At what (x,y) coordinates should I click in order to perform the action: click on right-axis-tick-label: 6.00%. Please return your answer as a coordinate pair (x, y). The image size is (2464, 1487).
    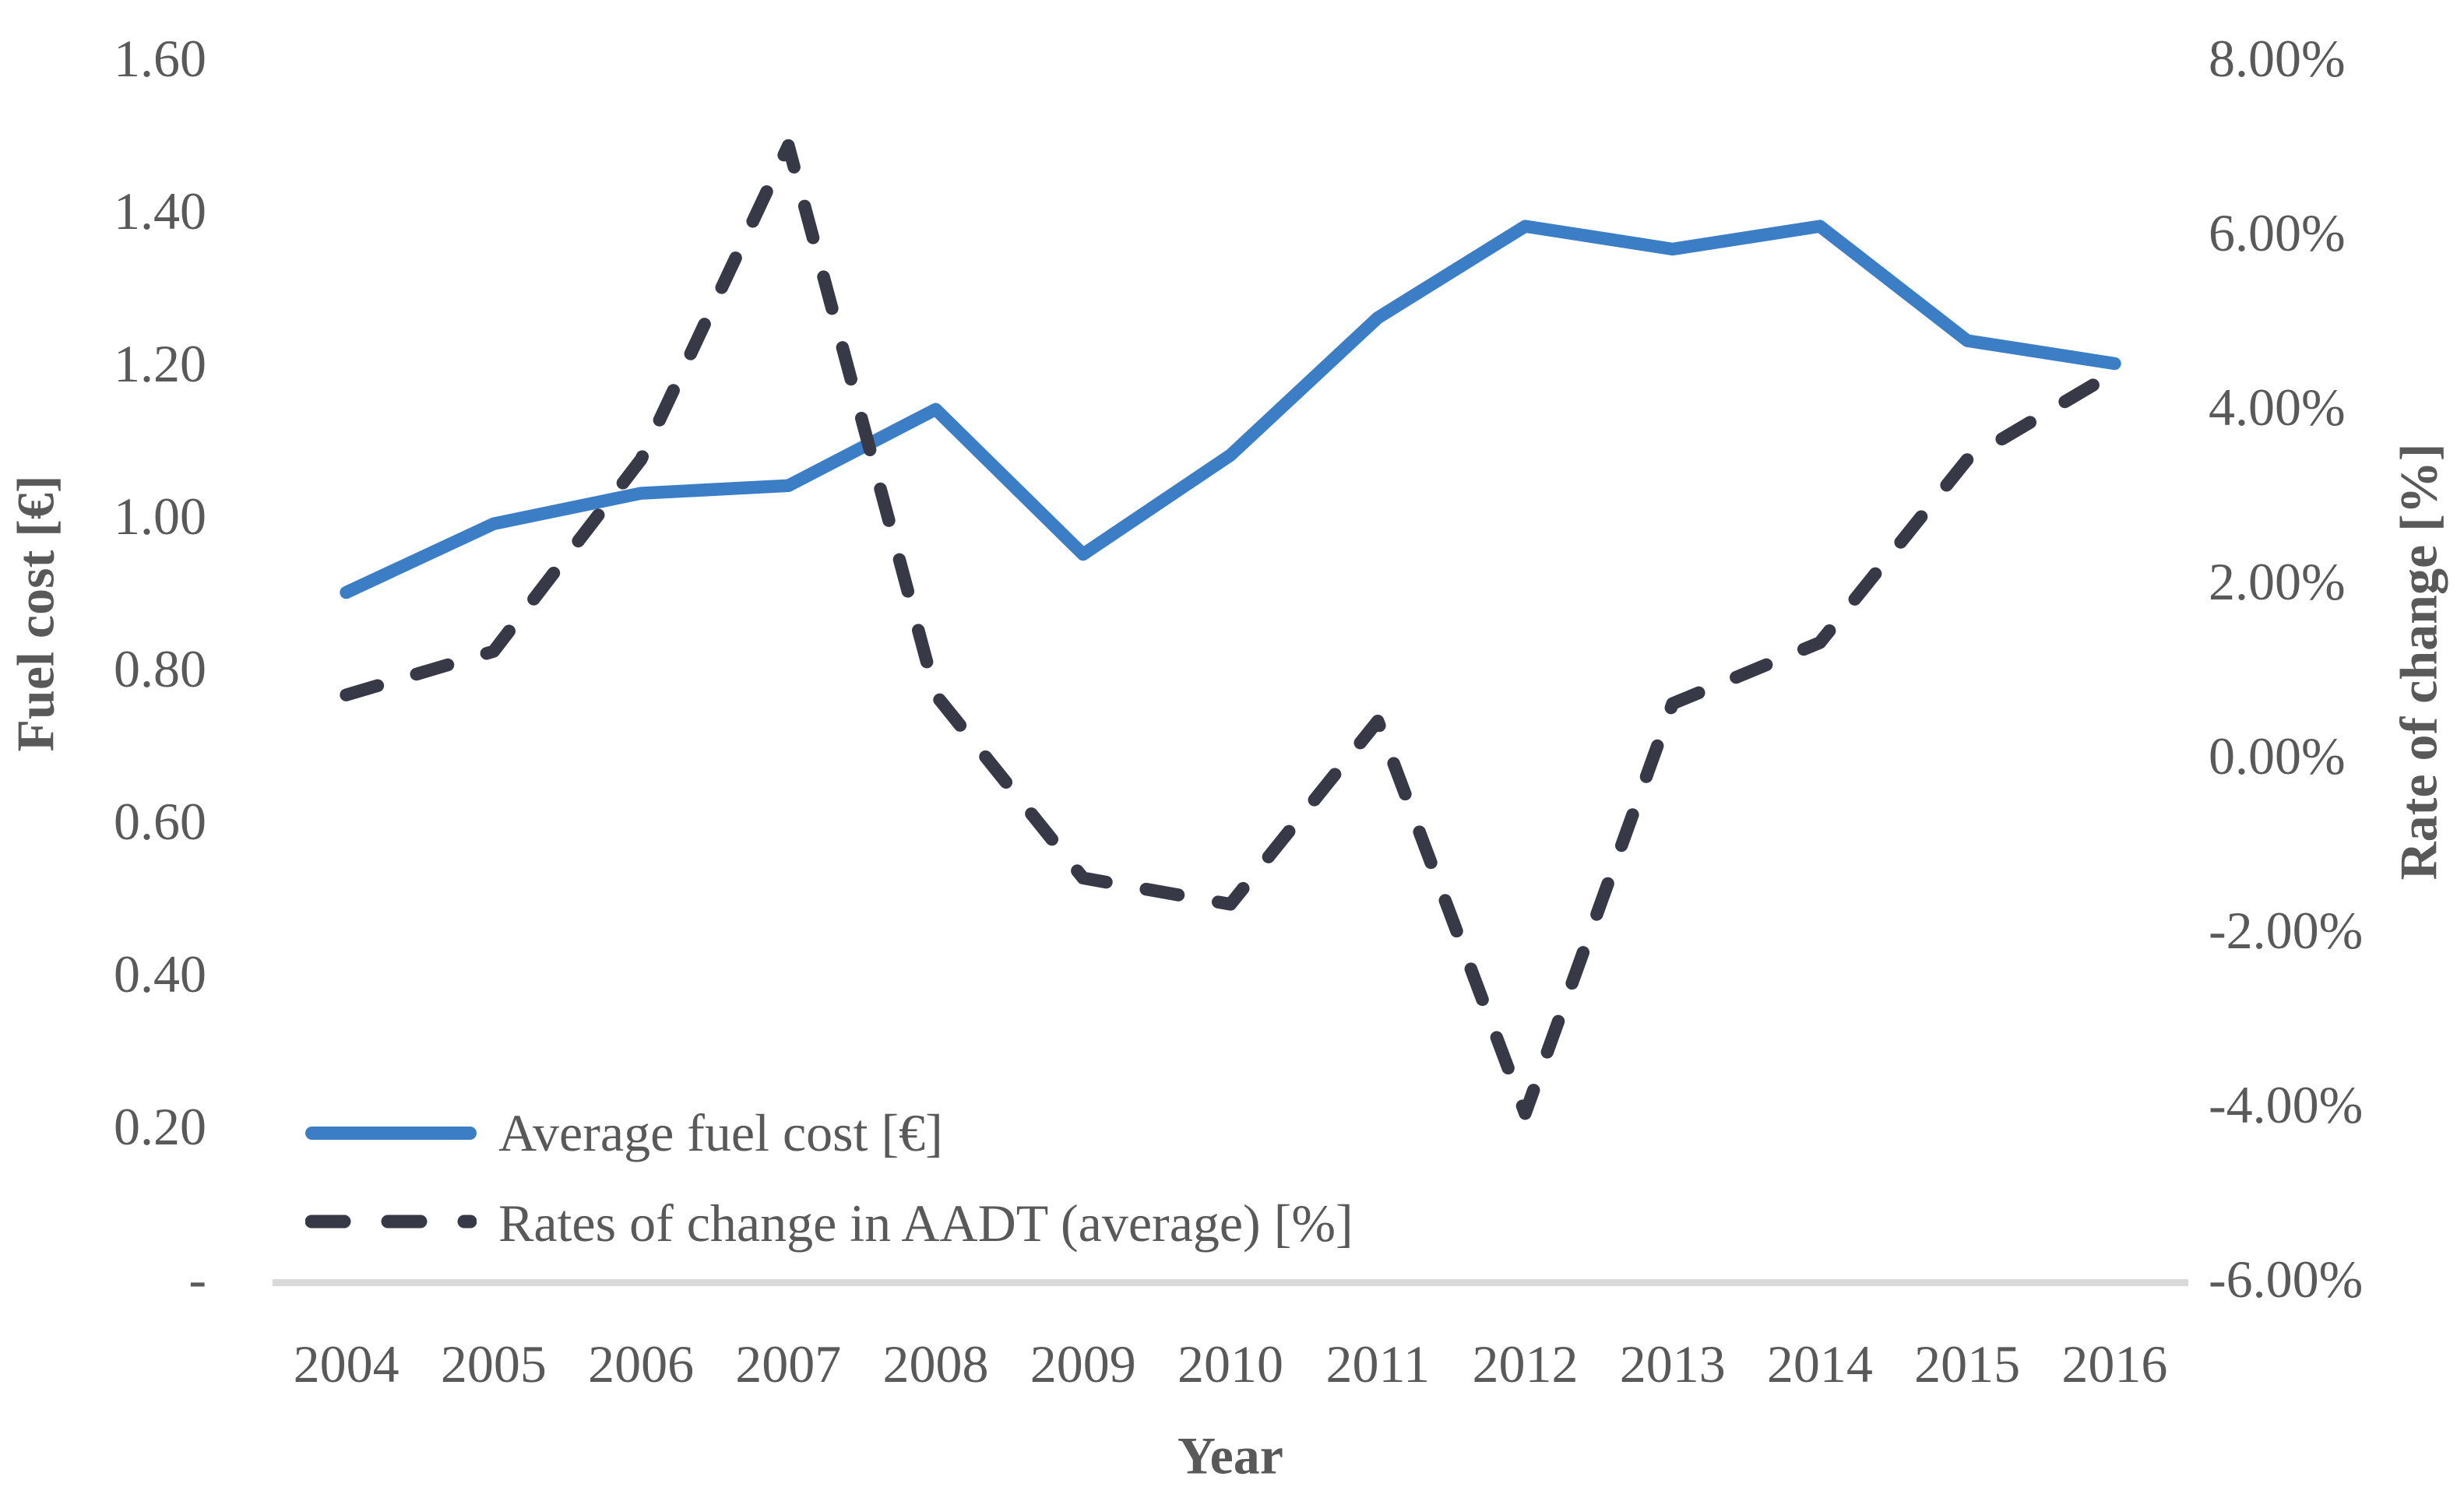
    Looking at the image, I should click on (2277, 232).